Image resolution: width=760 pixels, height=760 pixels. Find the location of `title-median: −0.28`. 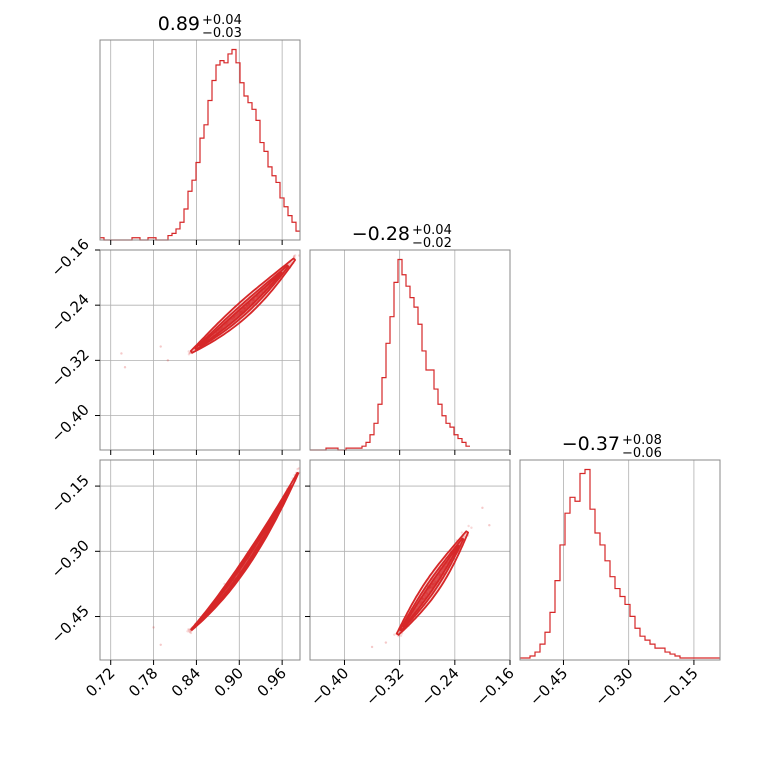

title-median: −0.28 is located at coordinates (381, 234).